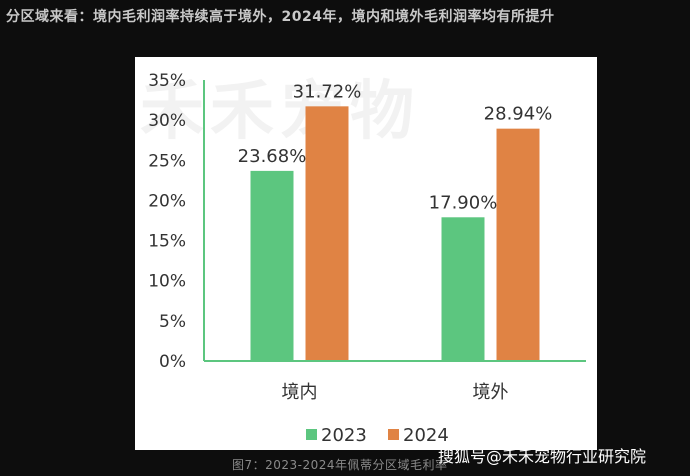 Image resolution: width=690 pixels, height=476 pixels. Describe the element at coordinates (167, 221) in the screenshot. I see `y-tick-labels: 0% 5% 10% 15% 20% 25% 30% 35%` at that location.